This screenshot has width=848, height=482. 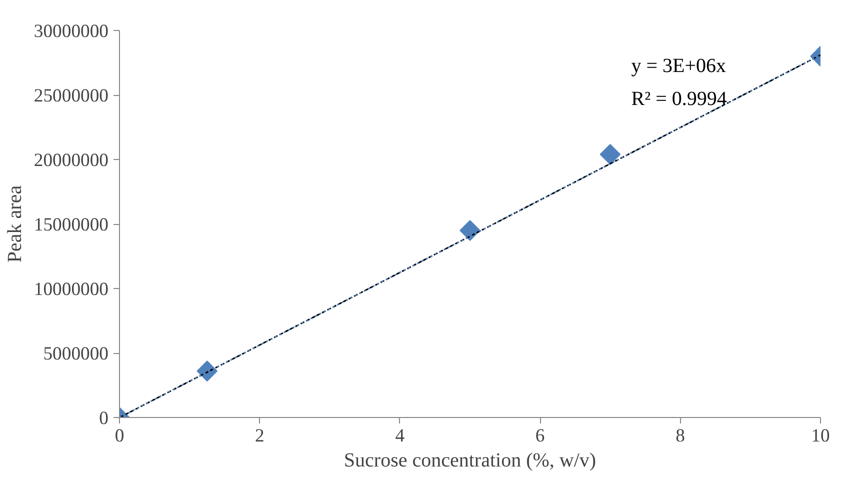 What do you see at coordinates (820, 436) in the screenshot?
I see `x-tick-label: 10` at bounding box center [820, 436].